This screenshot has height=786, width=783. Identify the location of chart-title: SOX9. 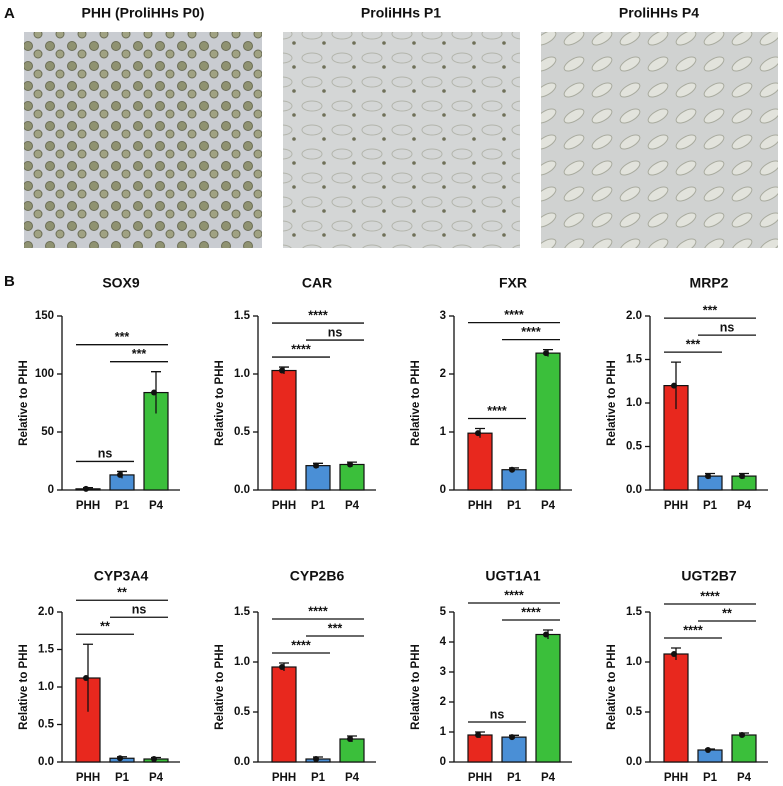
(121, 283).